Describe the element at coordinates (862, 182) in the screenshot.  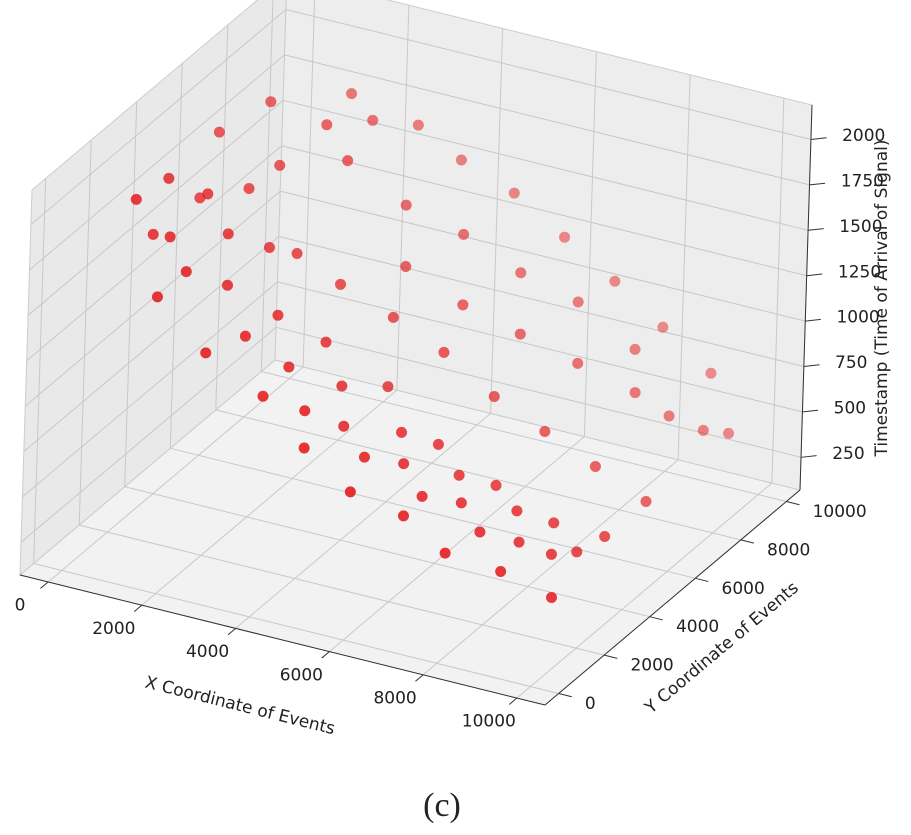
I see `z-tick-label: 1750` at that location.